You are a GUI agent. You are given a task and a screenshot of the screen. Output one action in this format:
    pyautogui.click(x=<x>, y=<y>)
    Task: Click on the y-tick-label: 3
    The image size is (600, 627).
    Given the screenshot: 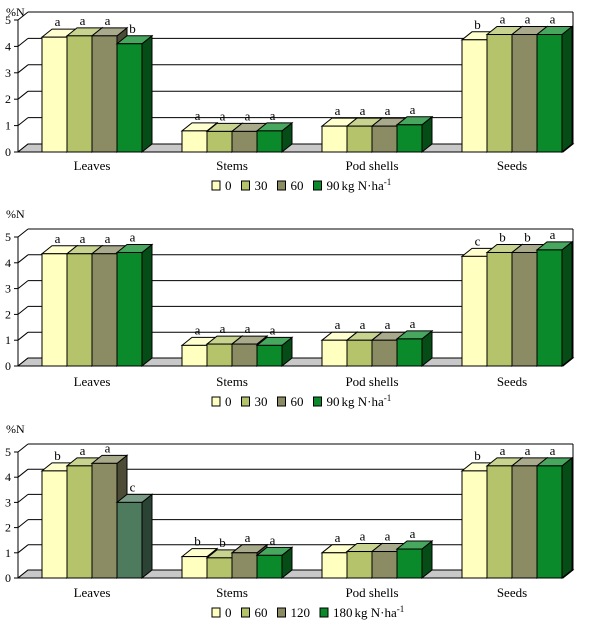 What is the action you would take?
    pyautogui.click(x=8, y=73)
    